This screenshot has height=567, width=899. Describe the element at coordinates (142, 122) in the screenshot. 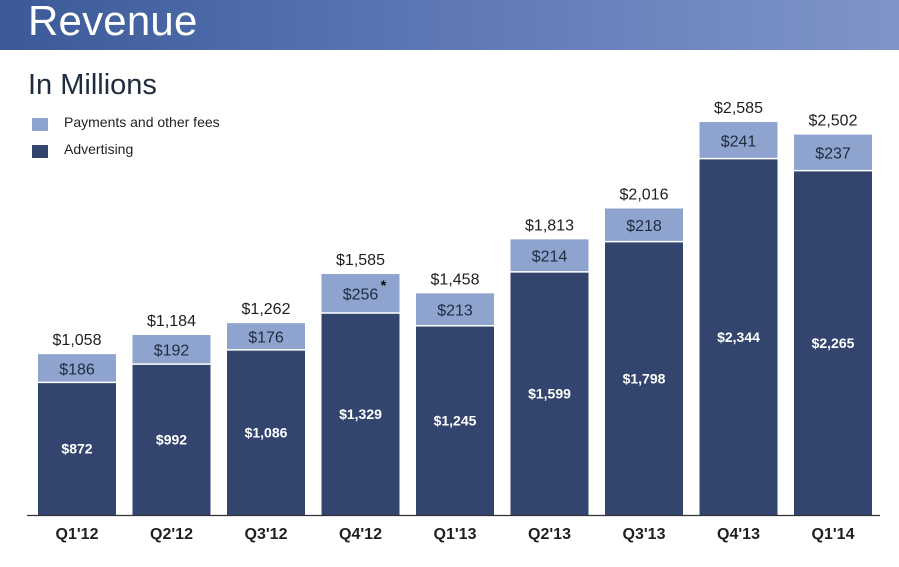

I see `legend-label-payments: Payments and other fees` at that location.